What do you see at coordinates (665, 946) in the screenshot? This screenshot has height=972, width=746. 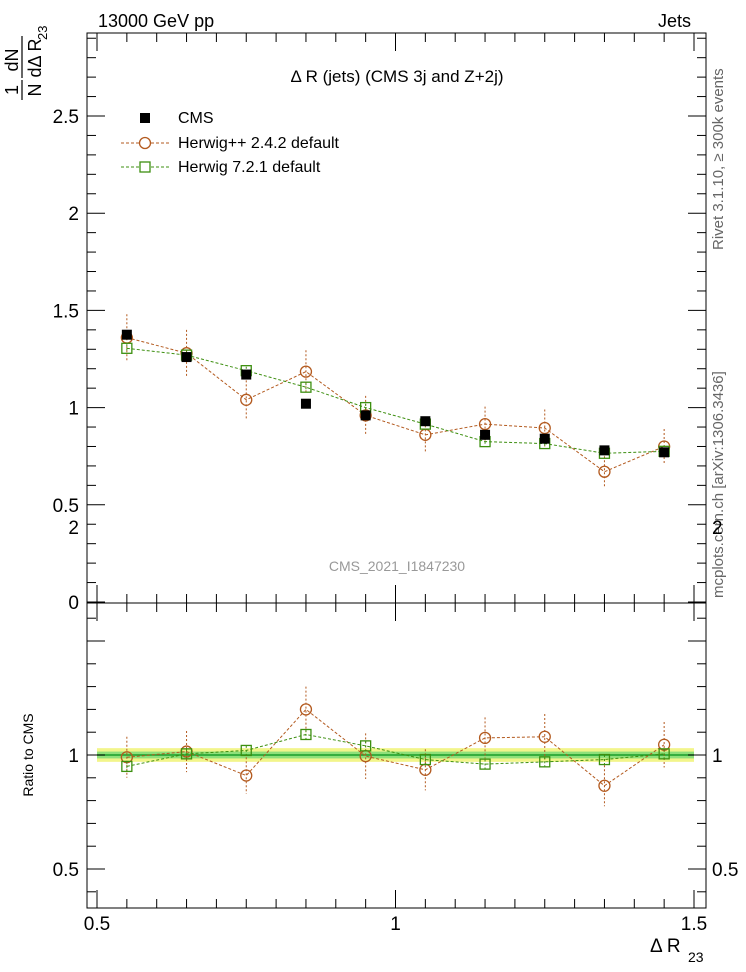 I see `x-label-main: Δ R` at bounding box center [665, 946].